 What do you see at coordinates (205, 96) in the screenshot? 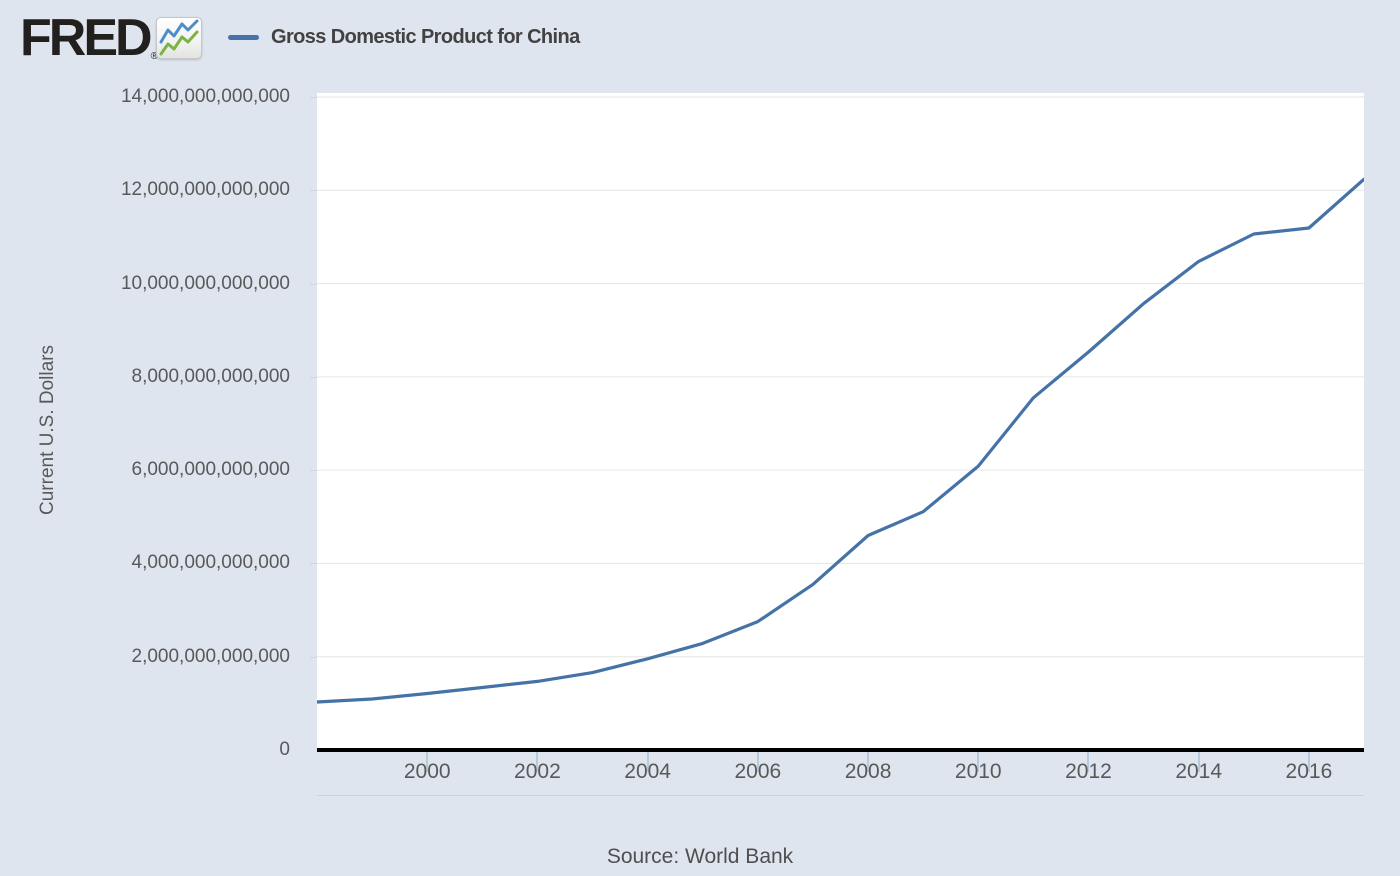
I see `y-tick-label: 14,000,000,000,000` at bounding box center [205, 96].